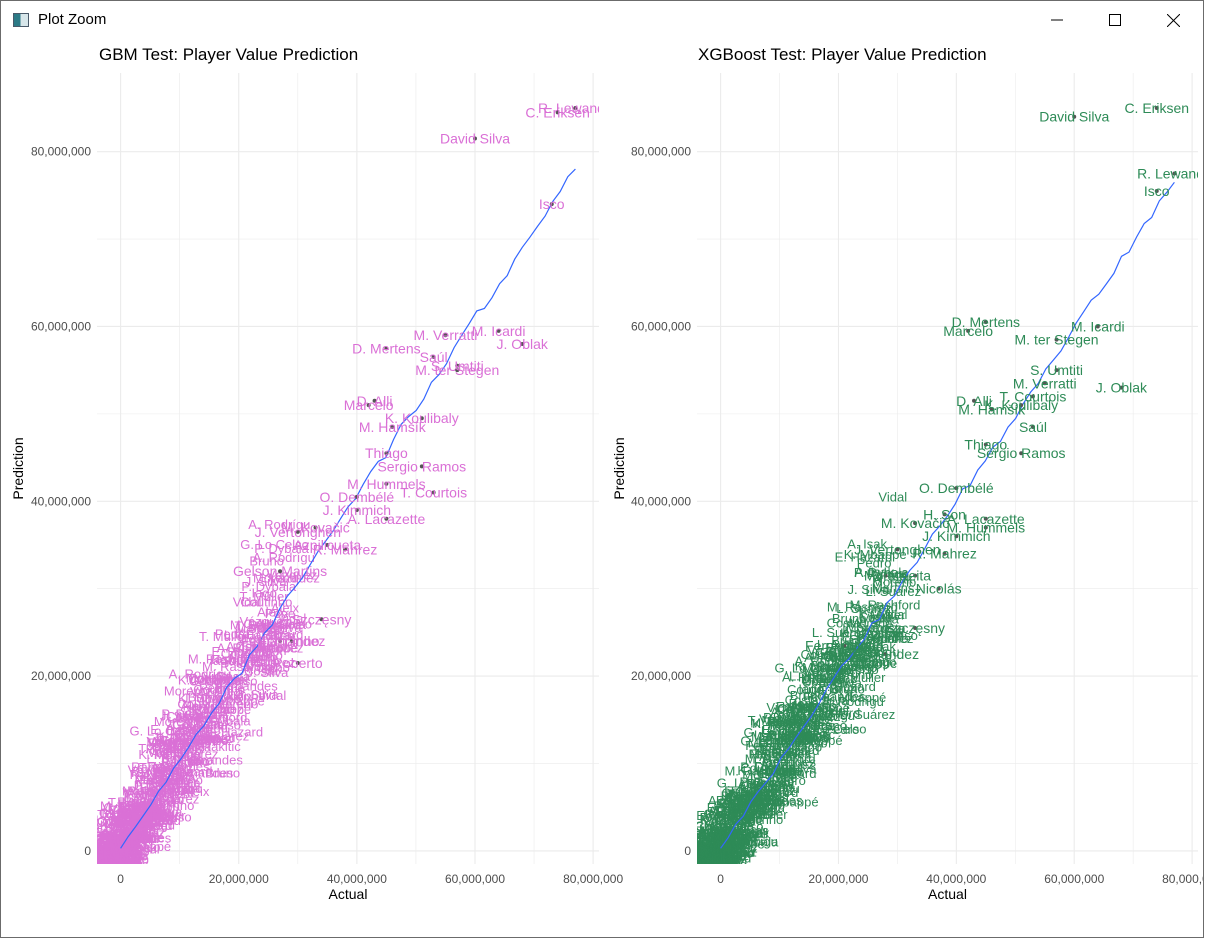 Image resolution: width=1206 pixels, height=940 pixels. What do you see at coordinates (1045, 383) in the screenshot?
I see `xgb-player-label: M. Verratti` at bounding box center [1045, 383].